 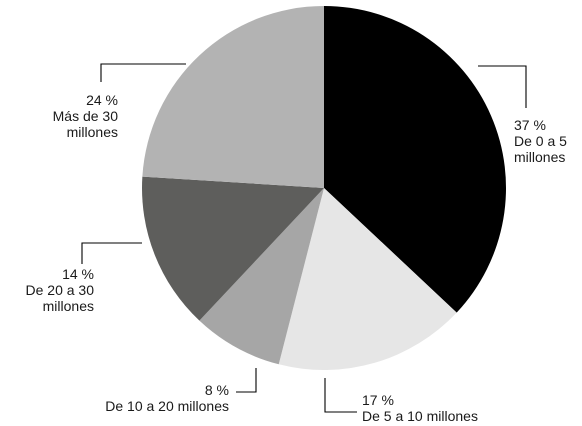 I want to click on slice-percent-label: 24 %, so click(x=102, y=100).